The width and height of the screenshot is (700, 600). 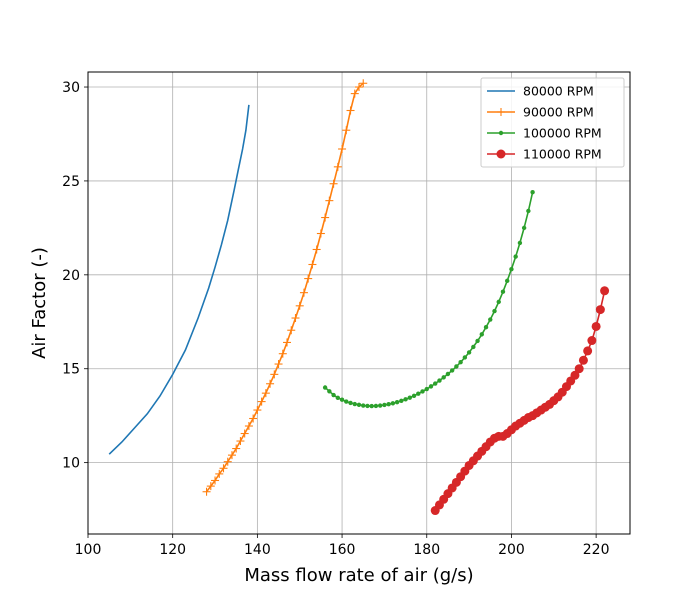 I want to click on x-axis-label: Mass flow rate of air (g/s), so click(x=358, y=575).